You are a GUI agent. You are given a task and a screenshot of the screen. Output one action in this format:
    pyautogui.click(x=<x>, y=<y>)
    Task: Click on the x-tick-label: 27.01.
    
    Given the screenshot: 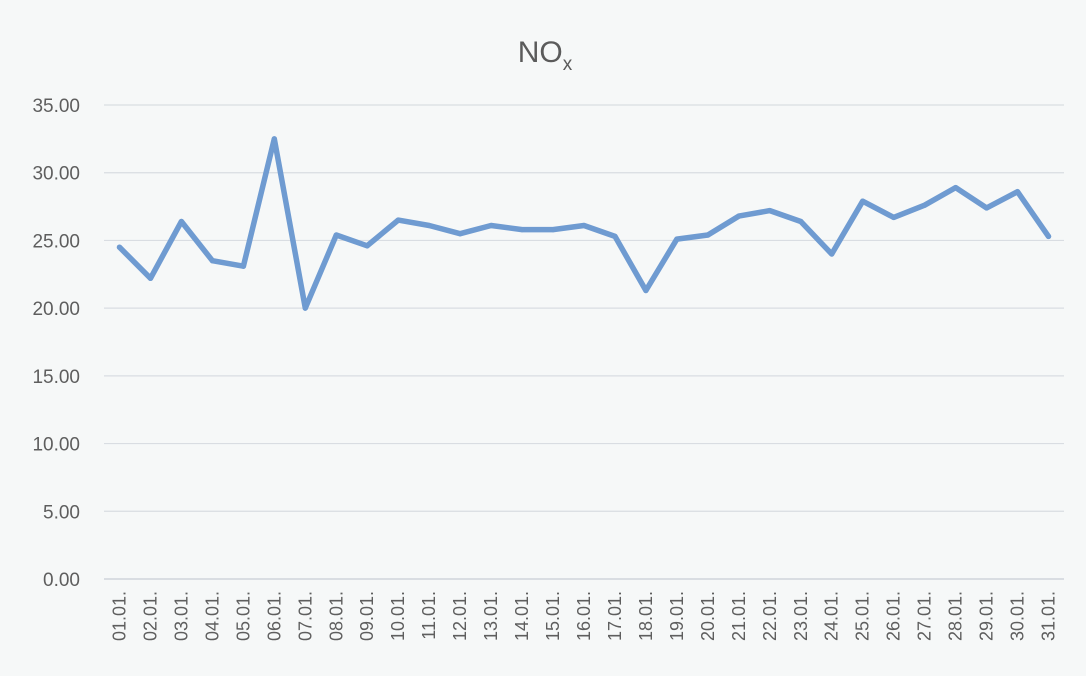 What is the action you would take?
    pyautogui.click(x=925, y=616)
    